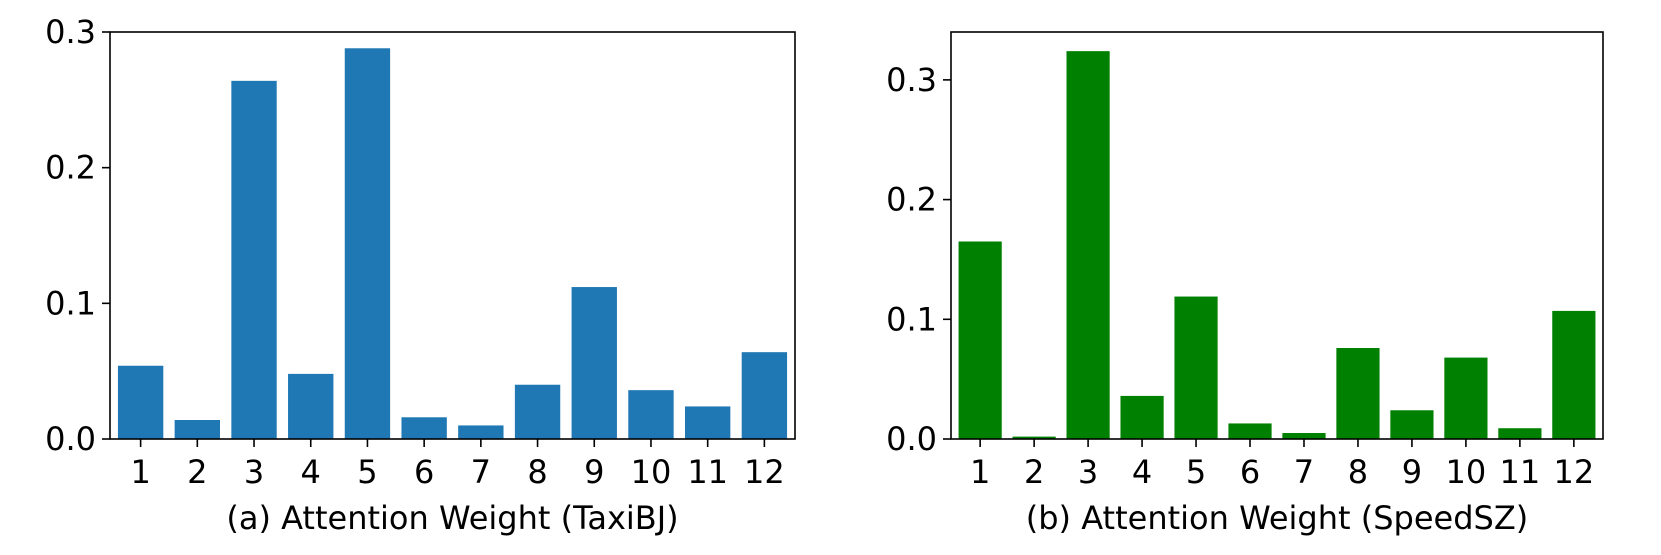 The height and width of the screenshot is (555, 1661). What do you see at coordinates (980, 472) in the screenshot?
I see `x-tick-label-b-1: 1` at bounding box center [980, 472].